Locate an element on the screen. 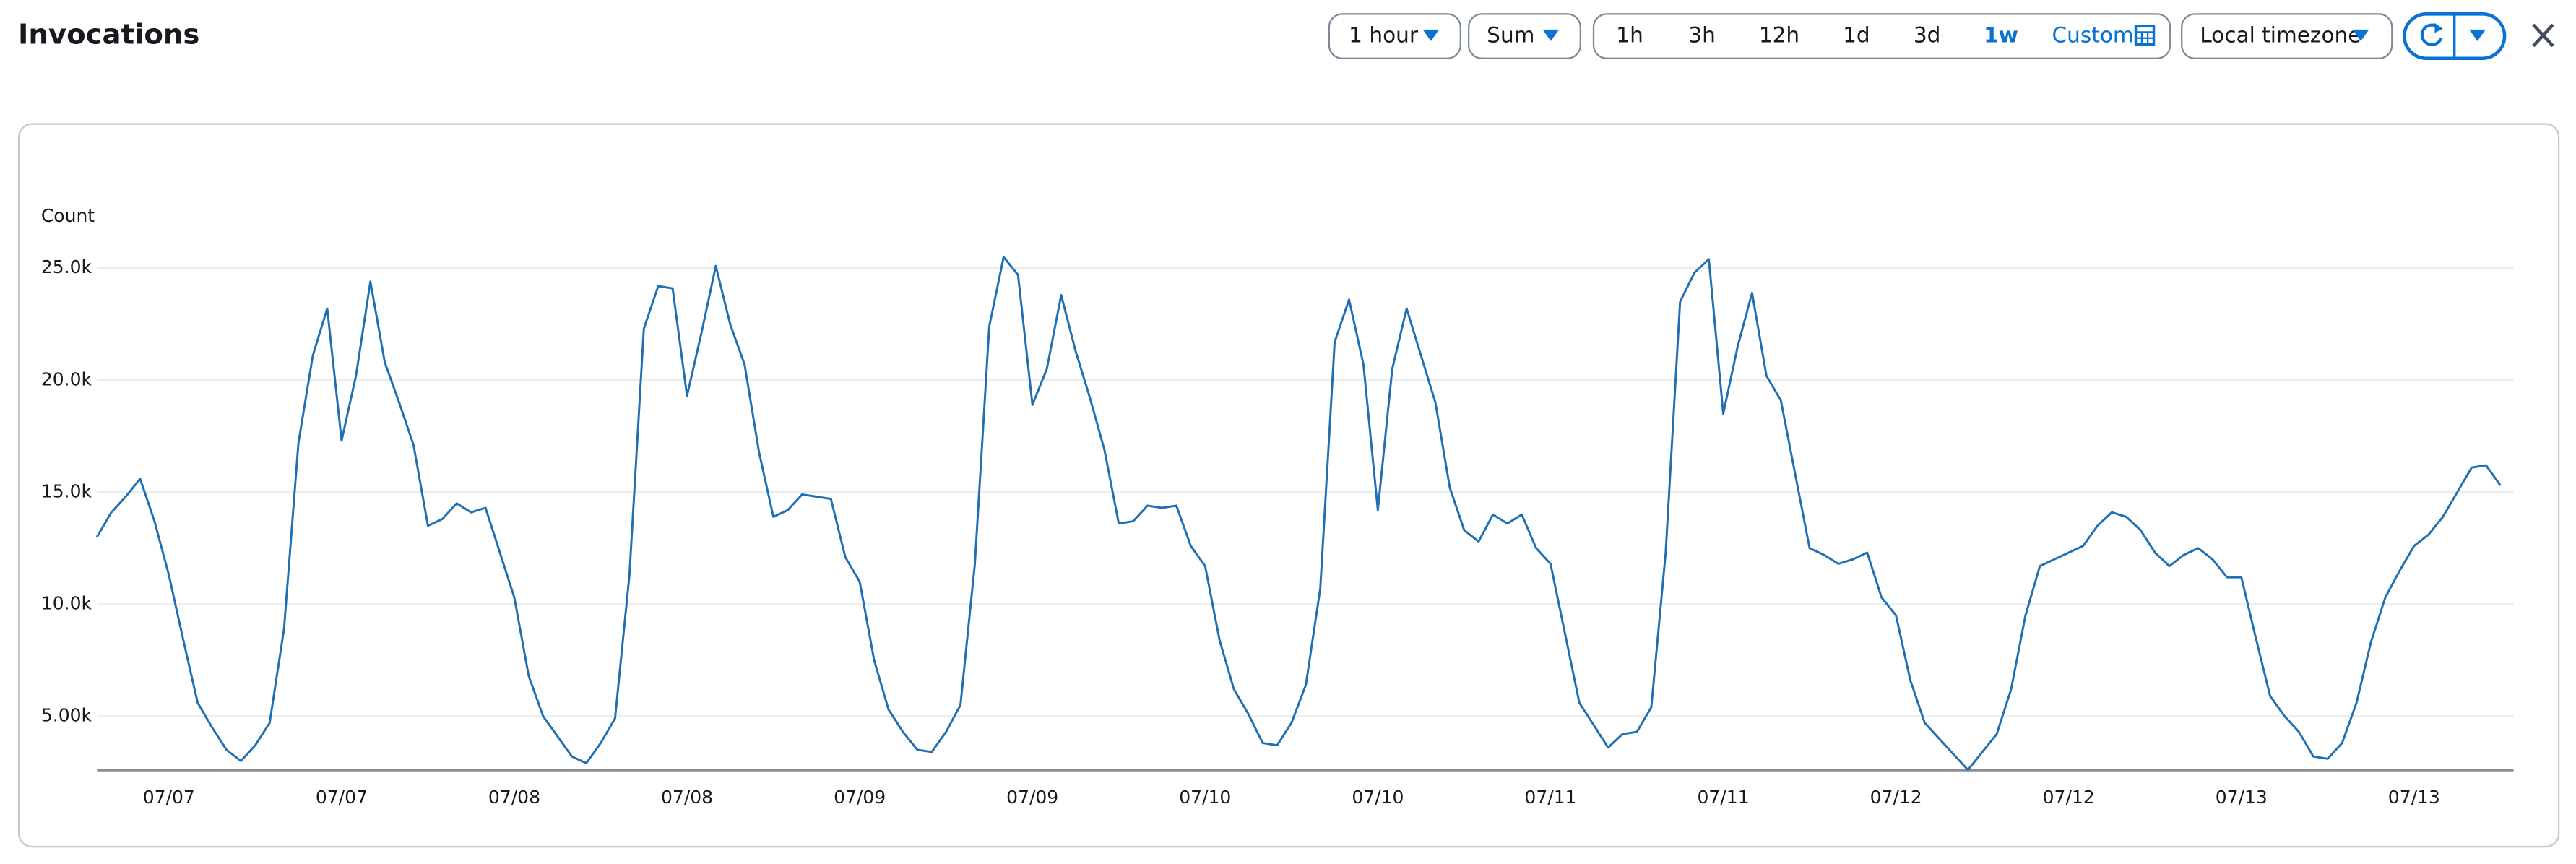 The height and width of the screenshot is (864, 2576). y-tick-label: 25.0k is located at coordinates (66, 266).